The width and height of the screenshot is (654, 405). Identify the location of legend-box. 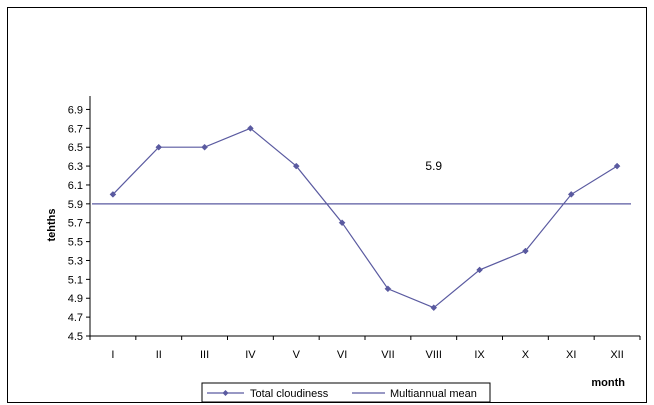
(346, 392).